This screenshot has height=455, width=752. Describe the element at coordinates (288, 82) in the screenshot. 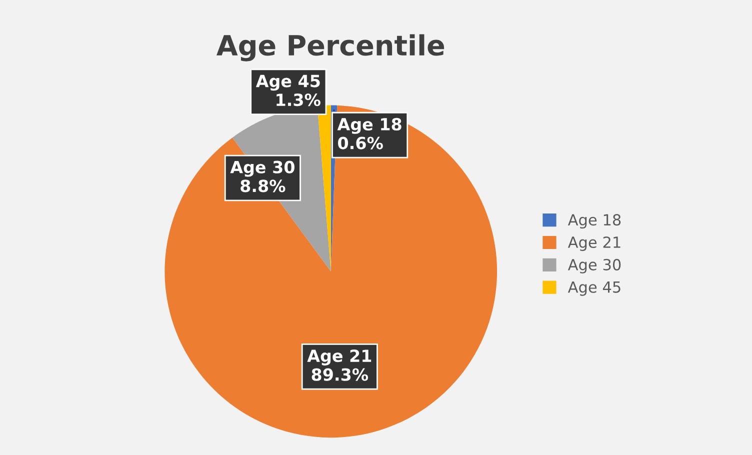

I see `slice-label: Age 45` at that location.